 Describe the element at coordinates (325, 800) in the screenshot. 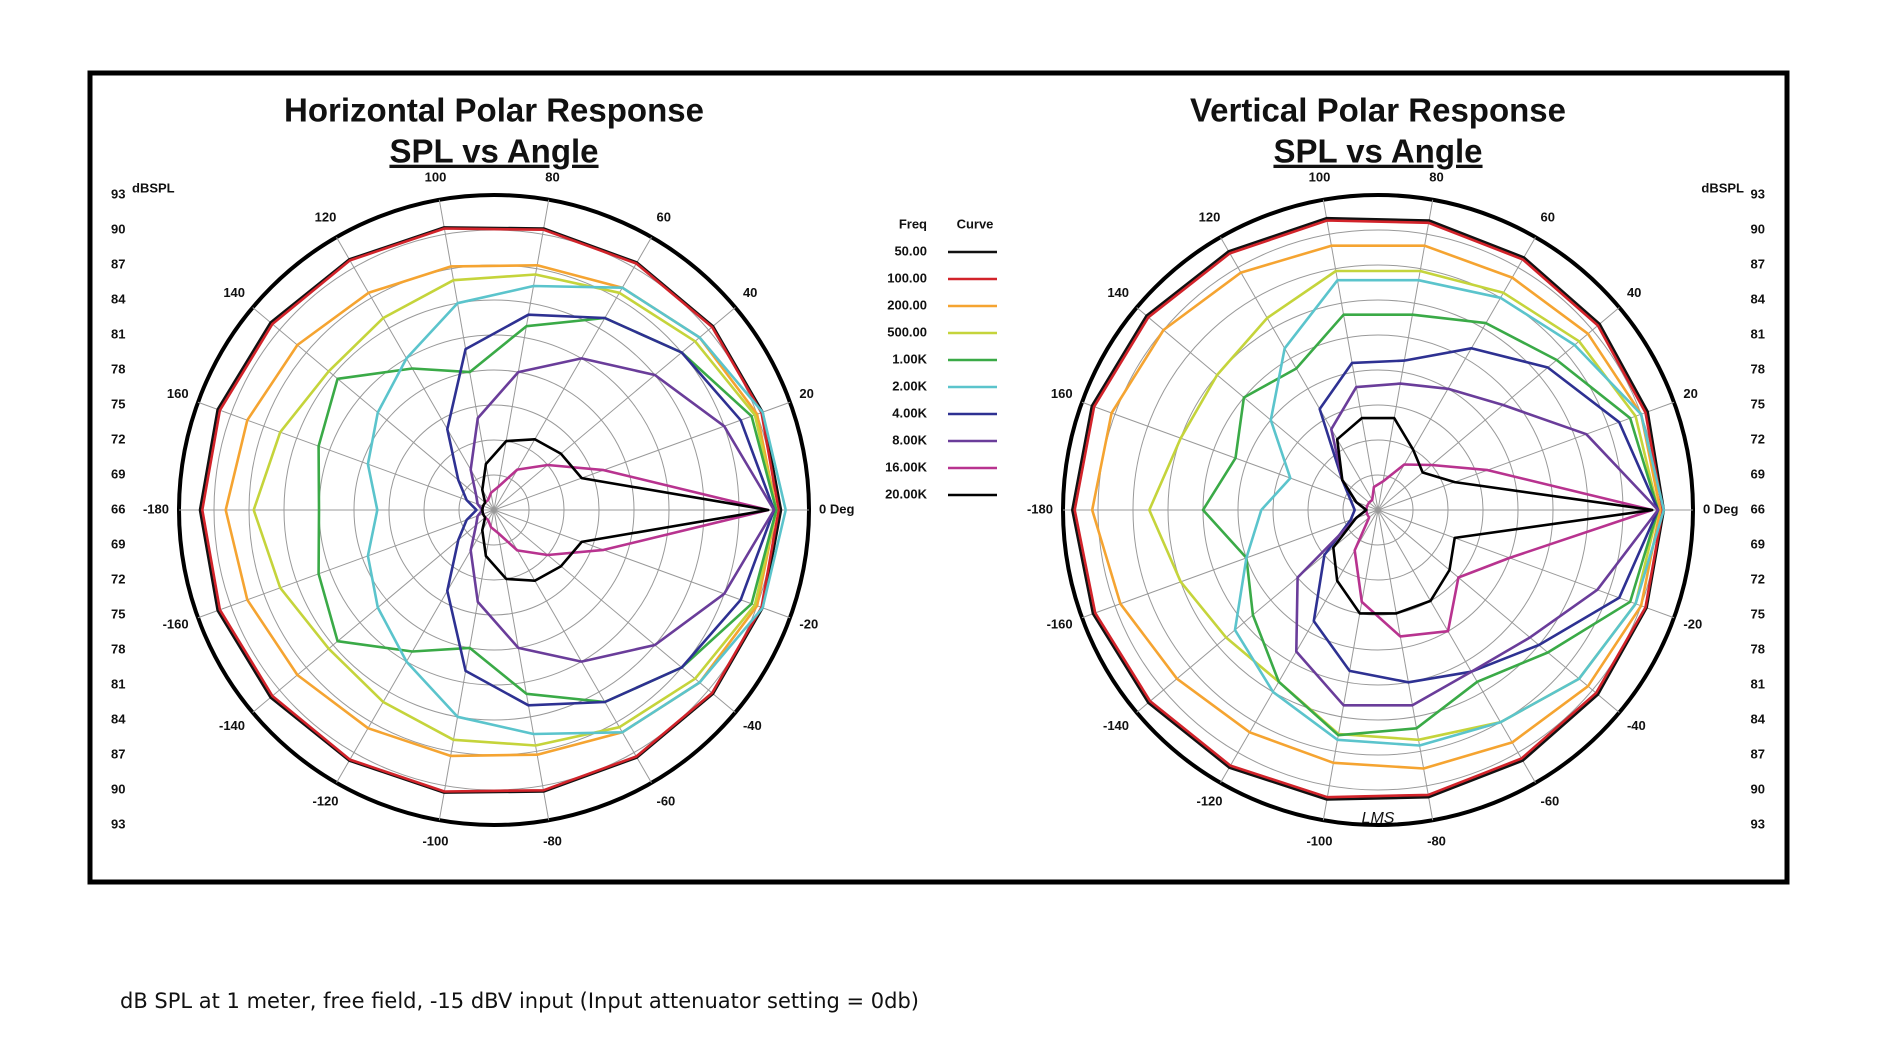

I see `theta-tick-label: -120` at that location.